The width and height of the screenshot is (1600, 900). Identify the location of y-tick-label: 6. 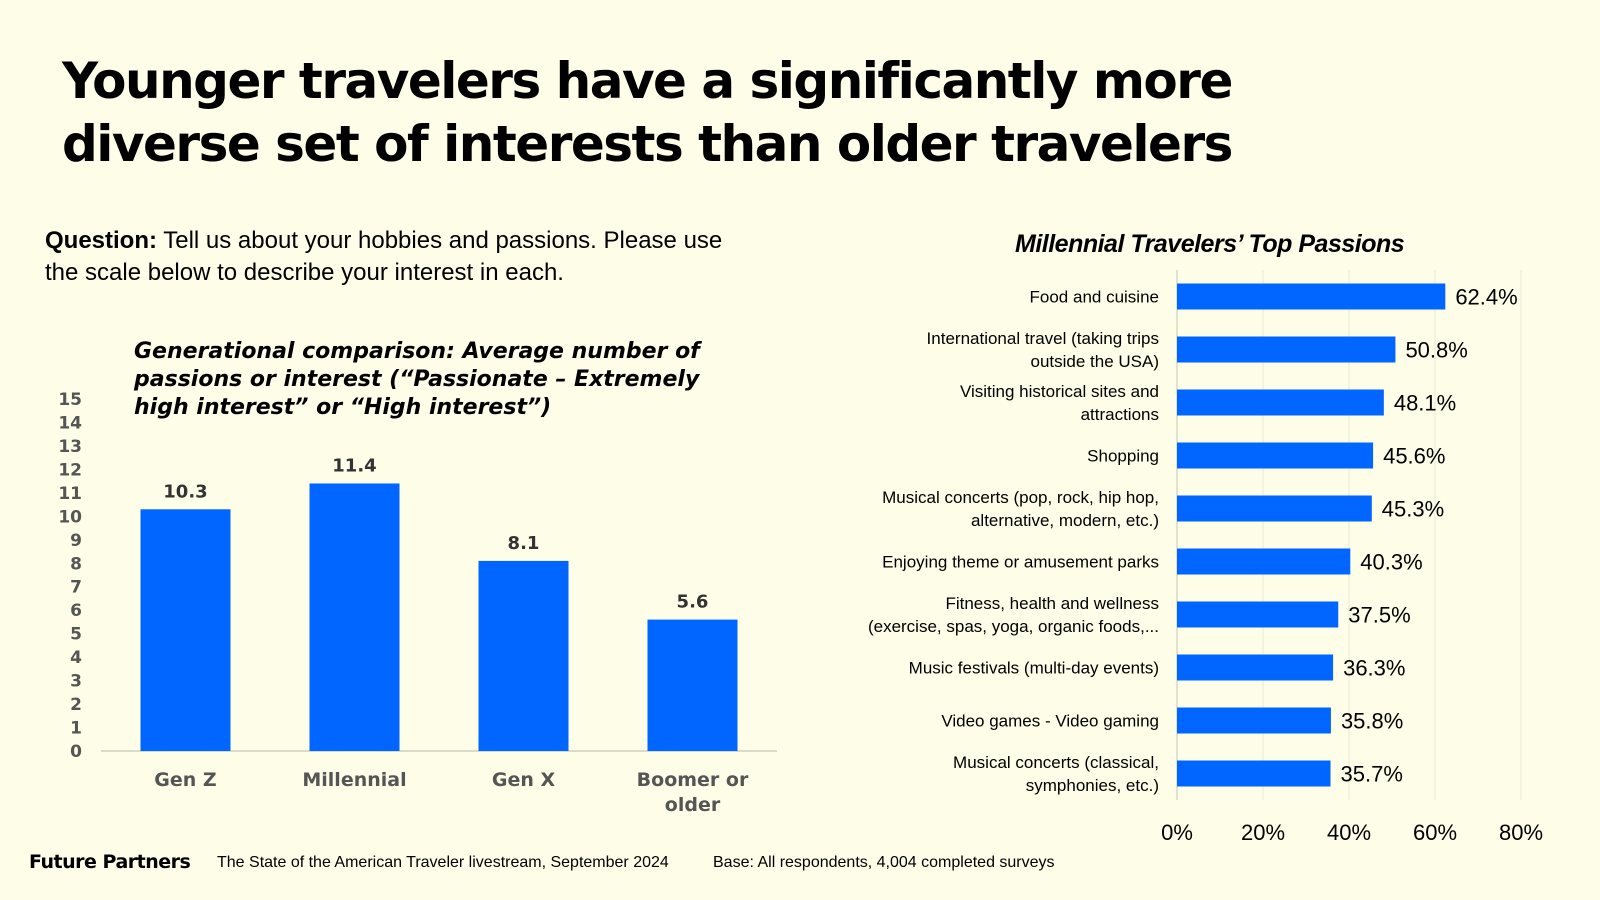
(76, 611).